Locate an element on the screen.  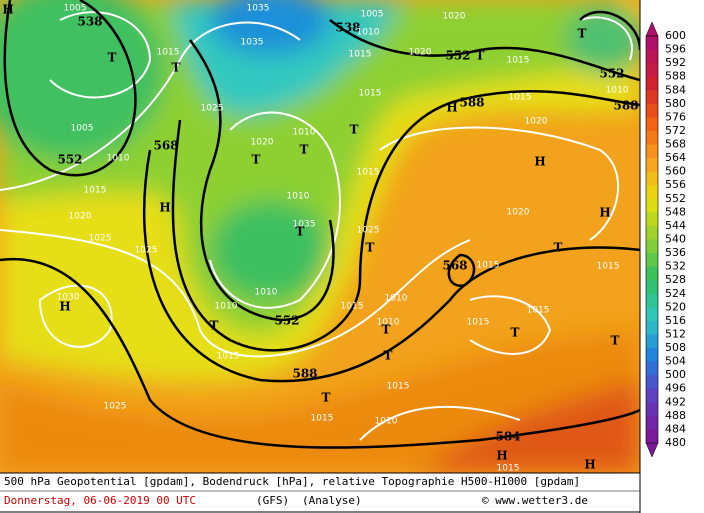
colorbar-label: 584 is located at coordinates (675, 89).